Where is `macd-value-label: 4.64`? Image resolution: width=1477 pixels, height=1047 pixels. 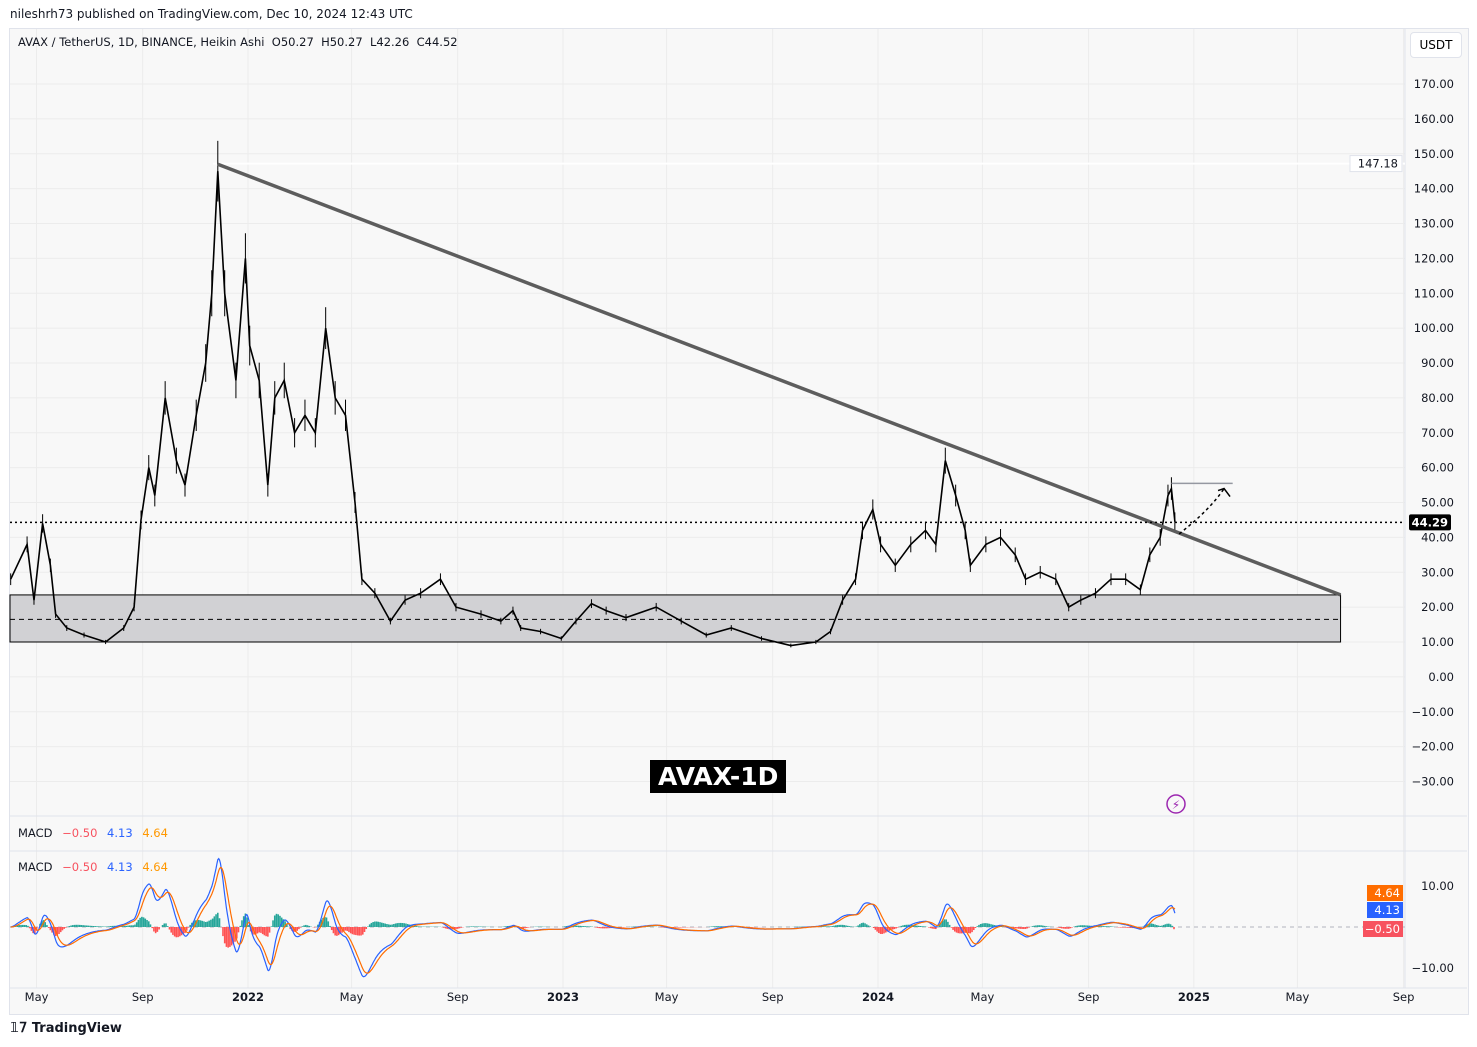 macd-value-label: 4.64 is located at coordinates (1387, 893).